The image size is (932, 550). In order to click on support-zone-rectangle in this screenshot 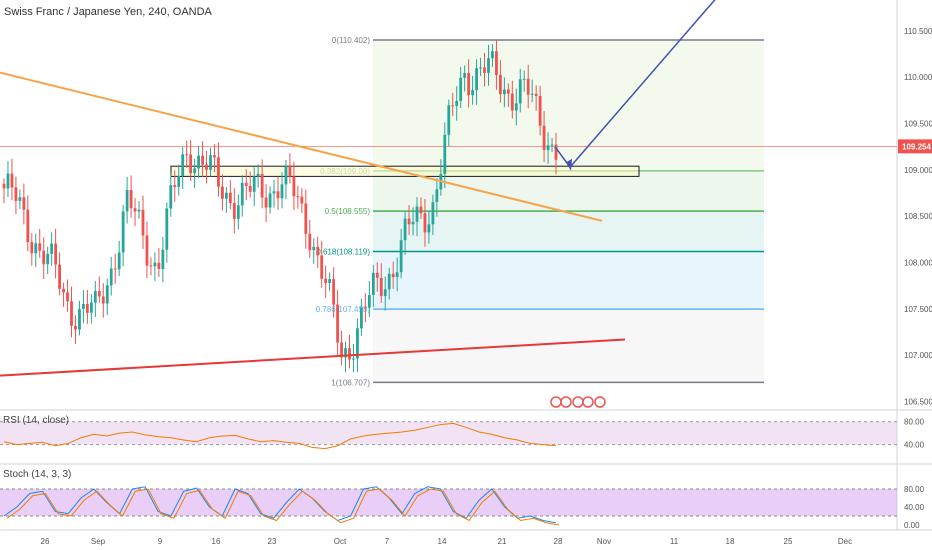, I will do `click(405, 171)`.